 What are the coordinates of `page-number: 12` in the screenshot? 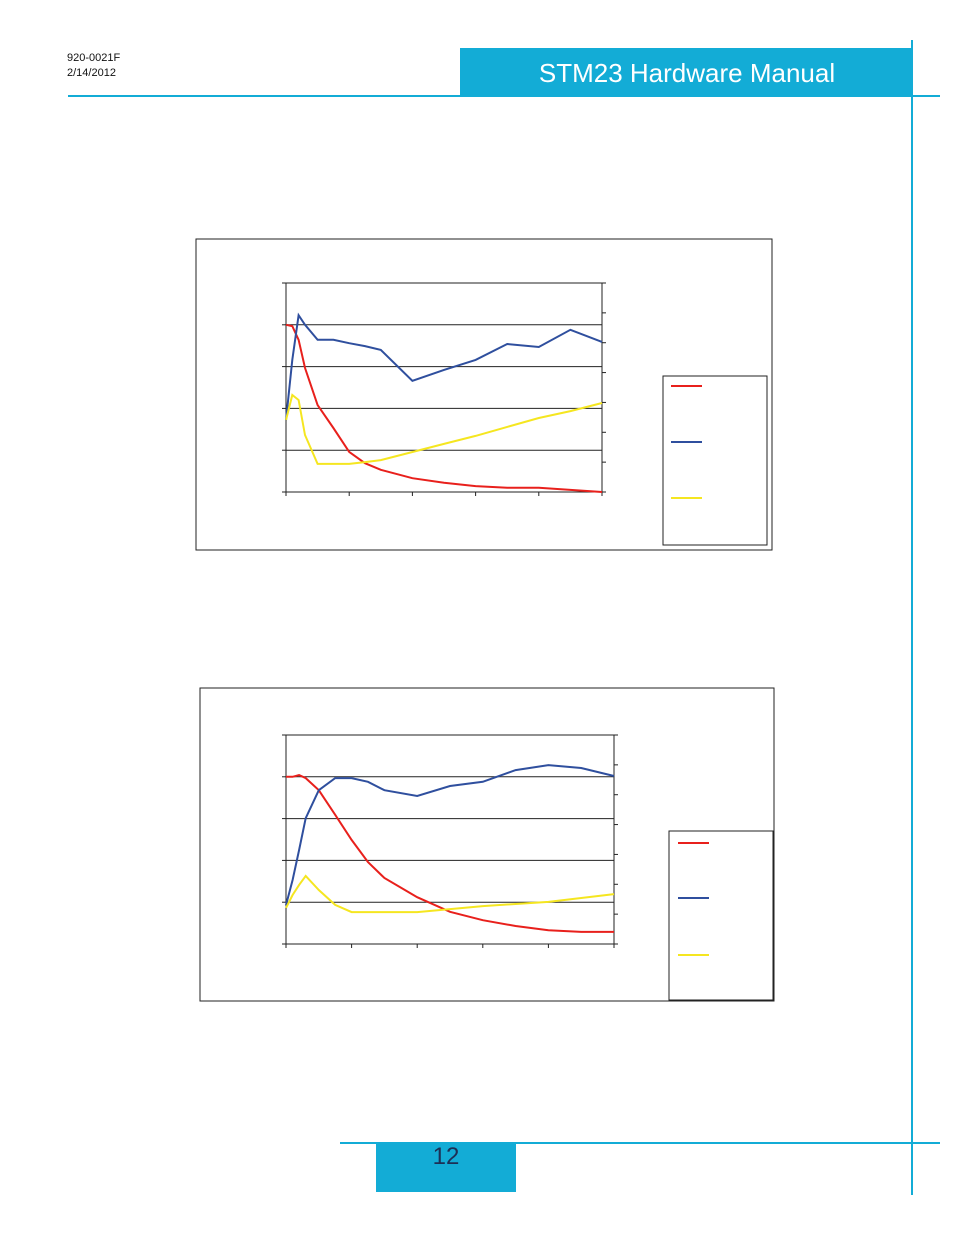 It's located at (446, 1156).